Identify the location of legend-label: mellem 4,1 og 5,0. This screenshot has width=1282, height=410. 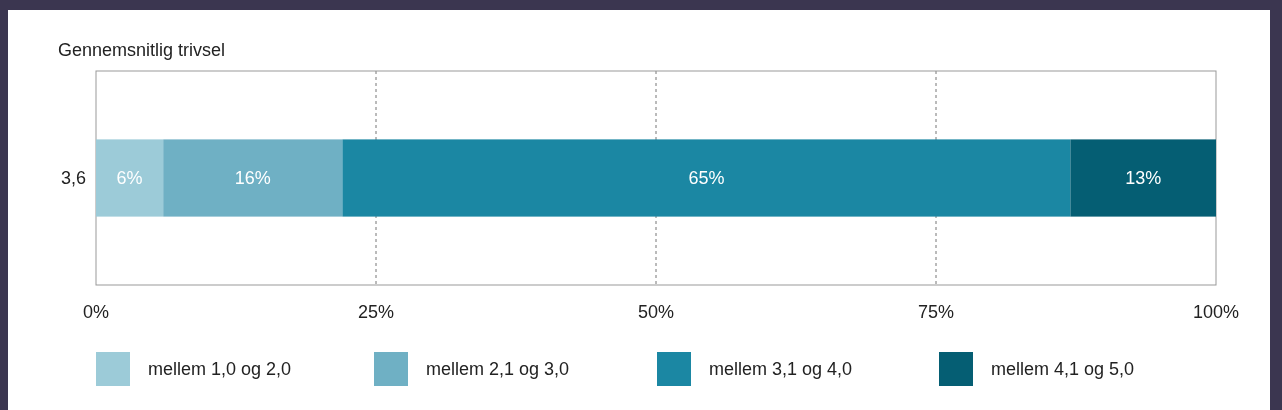
(1063, 369).